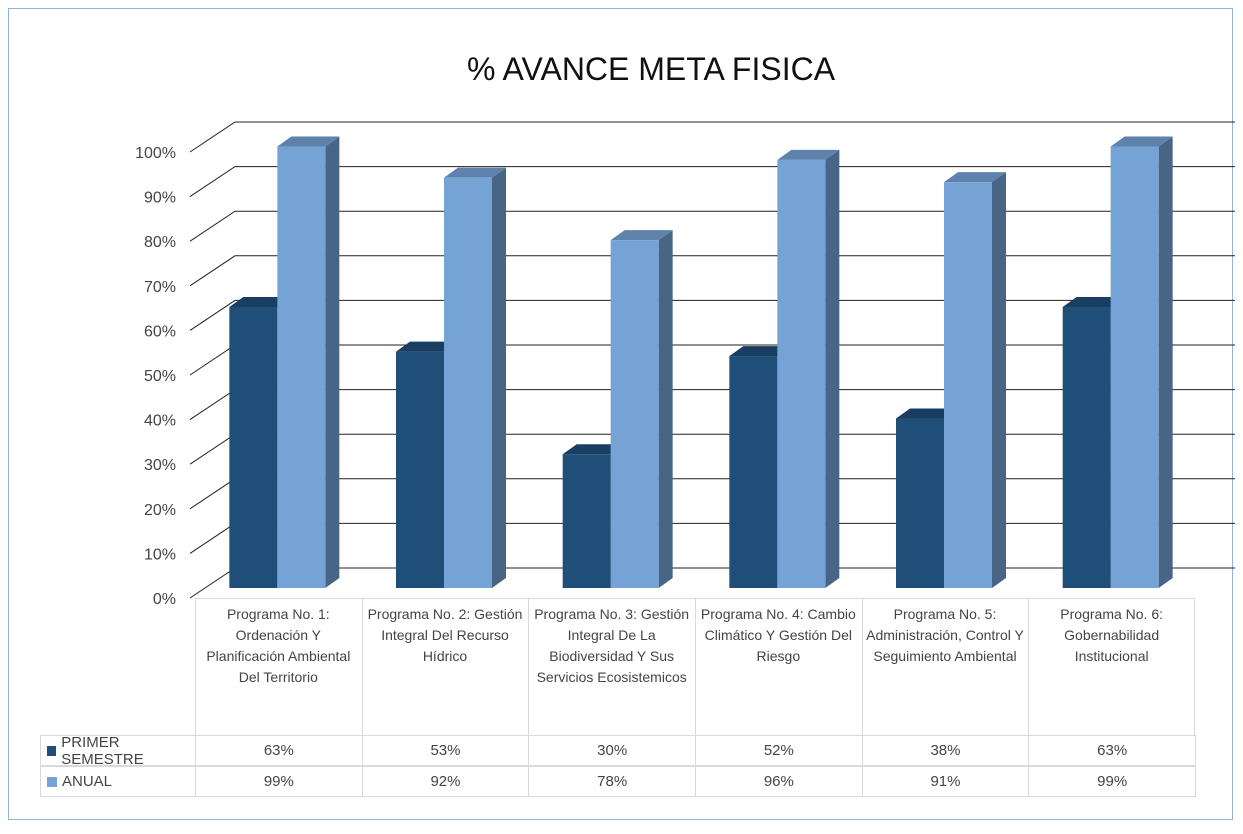  Describe the element at coordinates (160, 331) in the screenshot. I see `y-tick-label: 60%` at that location.